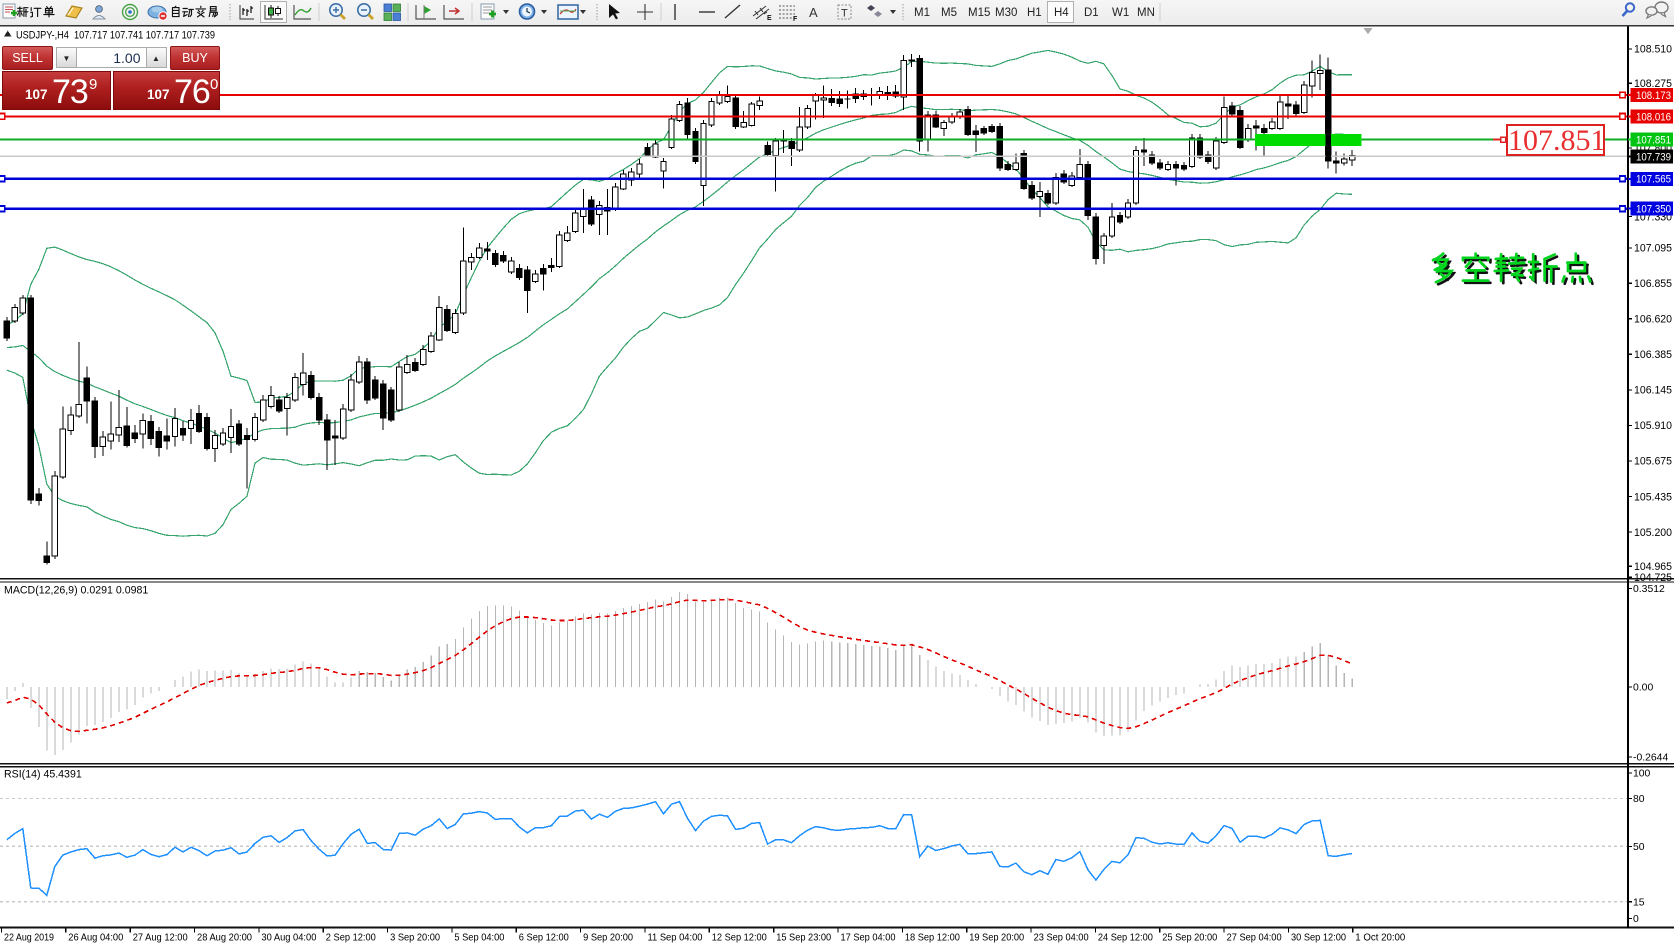  Describe the element at coordinates (544, 938) in the screenshot. I see `svg-text: 6 Sep 12:00` at that location.